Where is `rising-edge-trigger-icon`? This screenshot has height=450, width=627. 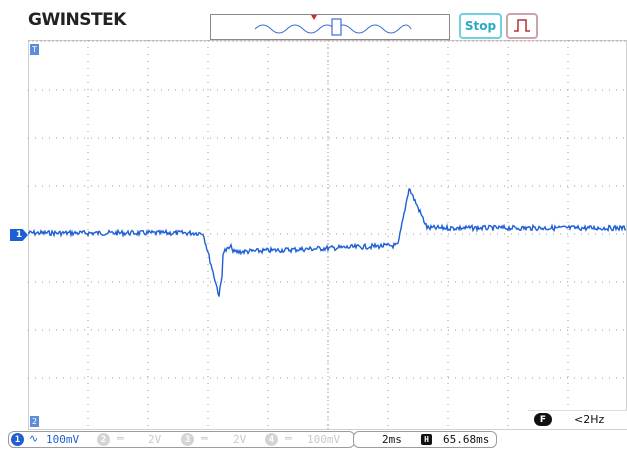 rising-edge-trigger-icon is located at coordinates (522, 25).